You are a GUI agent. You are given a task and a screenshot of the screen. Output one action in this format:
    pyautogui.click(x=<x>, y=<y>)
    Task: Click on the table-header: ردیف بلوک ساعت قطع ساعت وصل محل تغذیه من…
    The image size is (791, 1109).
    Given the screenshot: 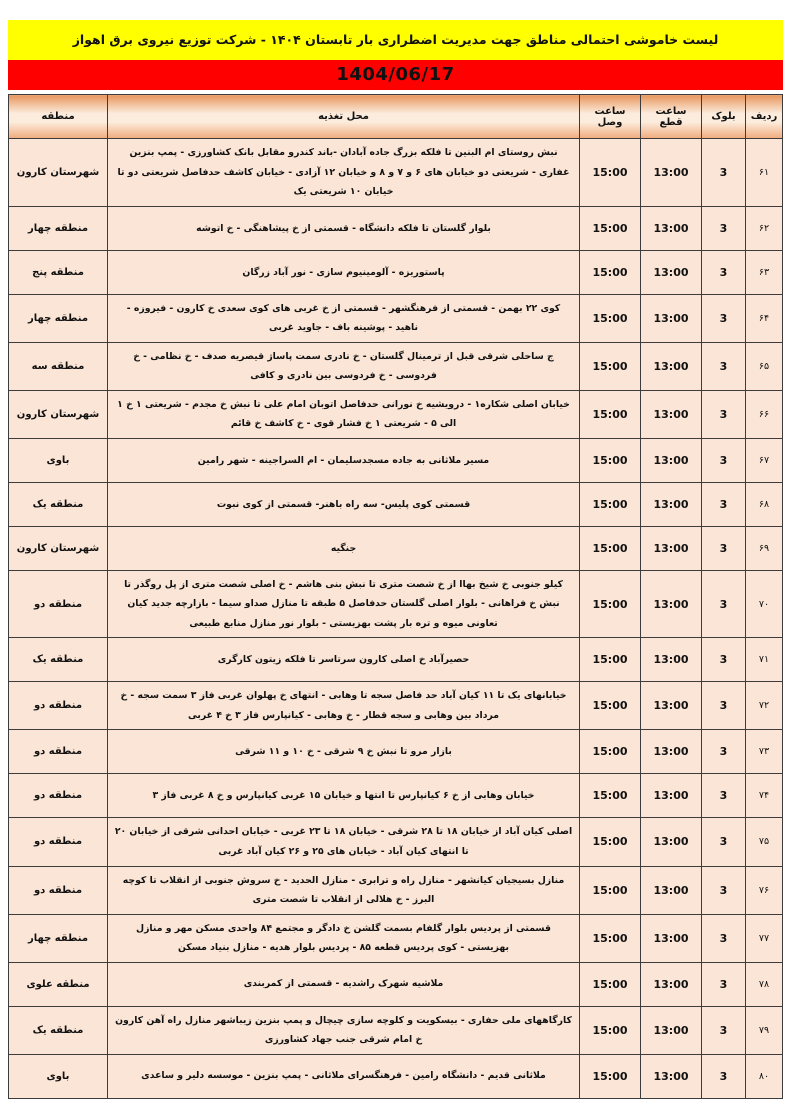 What is the action you would take?
    pyautogui.click(x=395, y=117)
    